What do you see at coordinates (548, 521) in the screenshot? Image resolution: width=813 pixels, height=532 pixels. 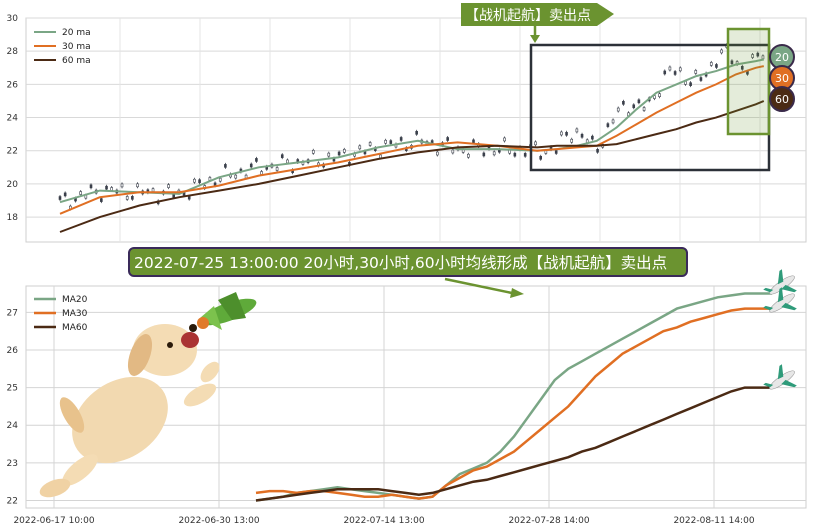 I see `bottom-x-tick-label: 2022-07-28 14:00` at bounding box center [548, 521].